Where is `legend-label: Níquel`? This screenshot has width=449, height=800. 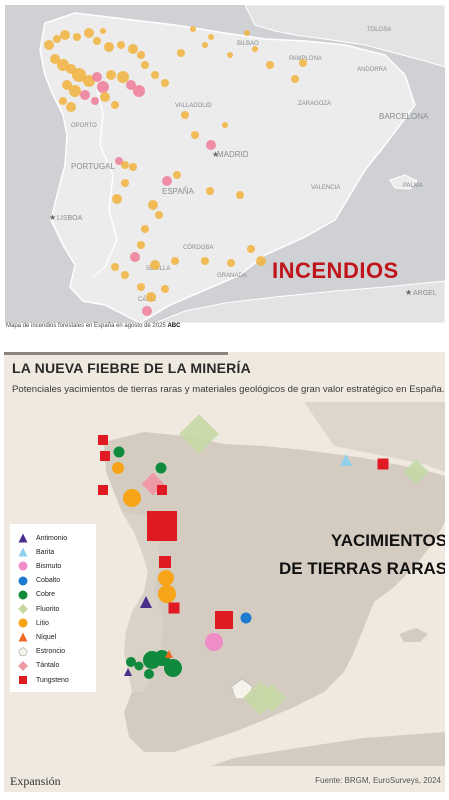
legend-label: Níquel is located at coordinates (46, 637).